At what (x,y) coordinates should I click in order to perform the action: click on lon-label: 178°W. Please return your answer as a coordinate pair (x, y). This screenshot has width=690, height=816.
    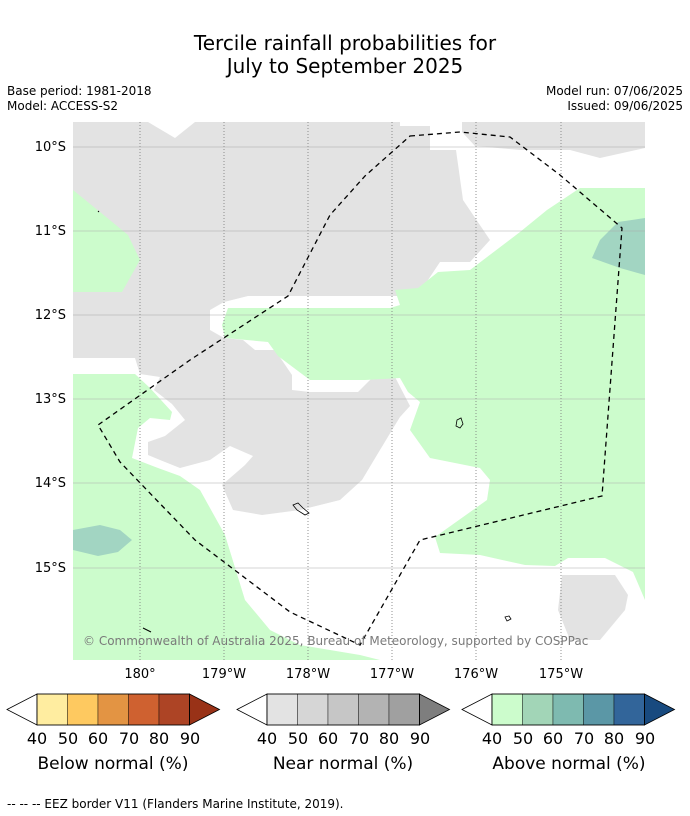
    Looking at the image, I should click on (308, 674).